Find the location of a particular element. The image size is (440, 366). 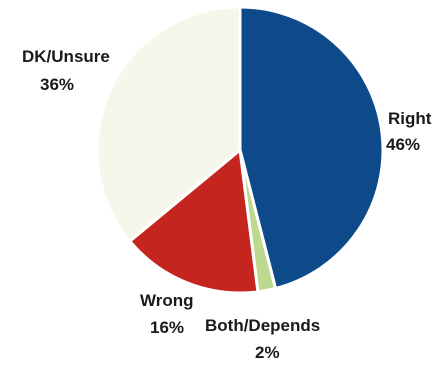

label-dk-unsure-value: 36% is located at coordinates (57, 84).